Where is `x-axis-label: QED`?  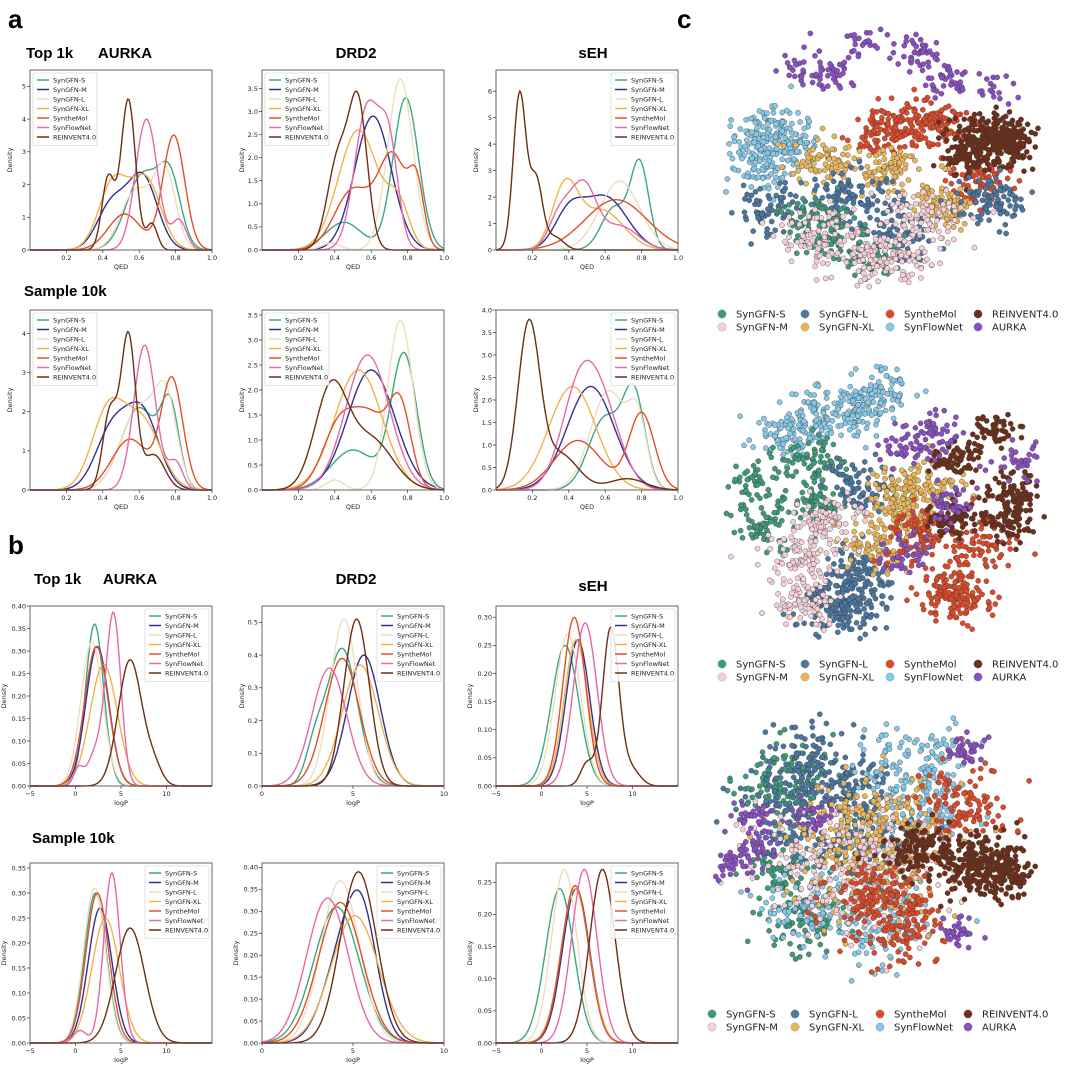
x-axis-label: QED is located at coordinates (353, 507).